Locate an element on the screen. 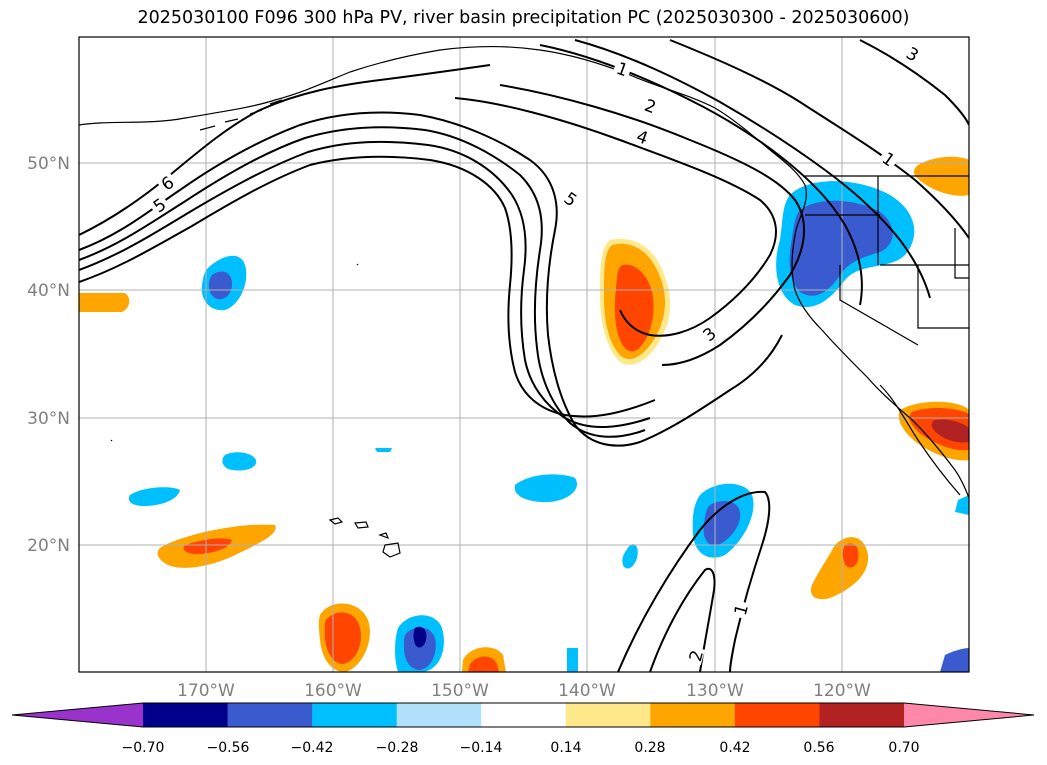 Image resolution: width=1047 pixels, height=765 pixels. pos-blob-165w-core is located at coordinates (207, 546).